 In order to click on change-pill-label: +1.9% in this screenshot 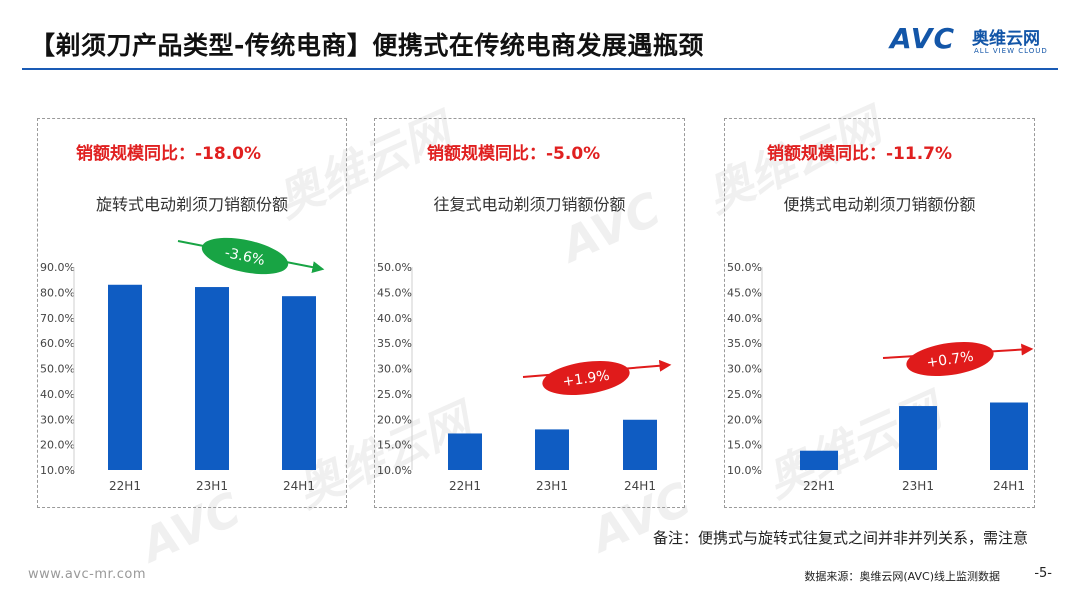, I will do `click(586, 379)`.